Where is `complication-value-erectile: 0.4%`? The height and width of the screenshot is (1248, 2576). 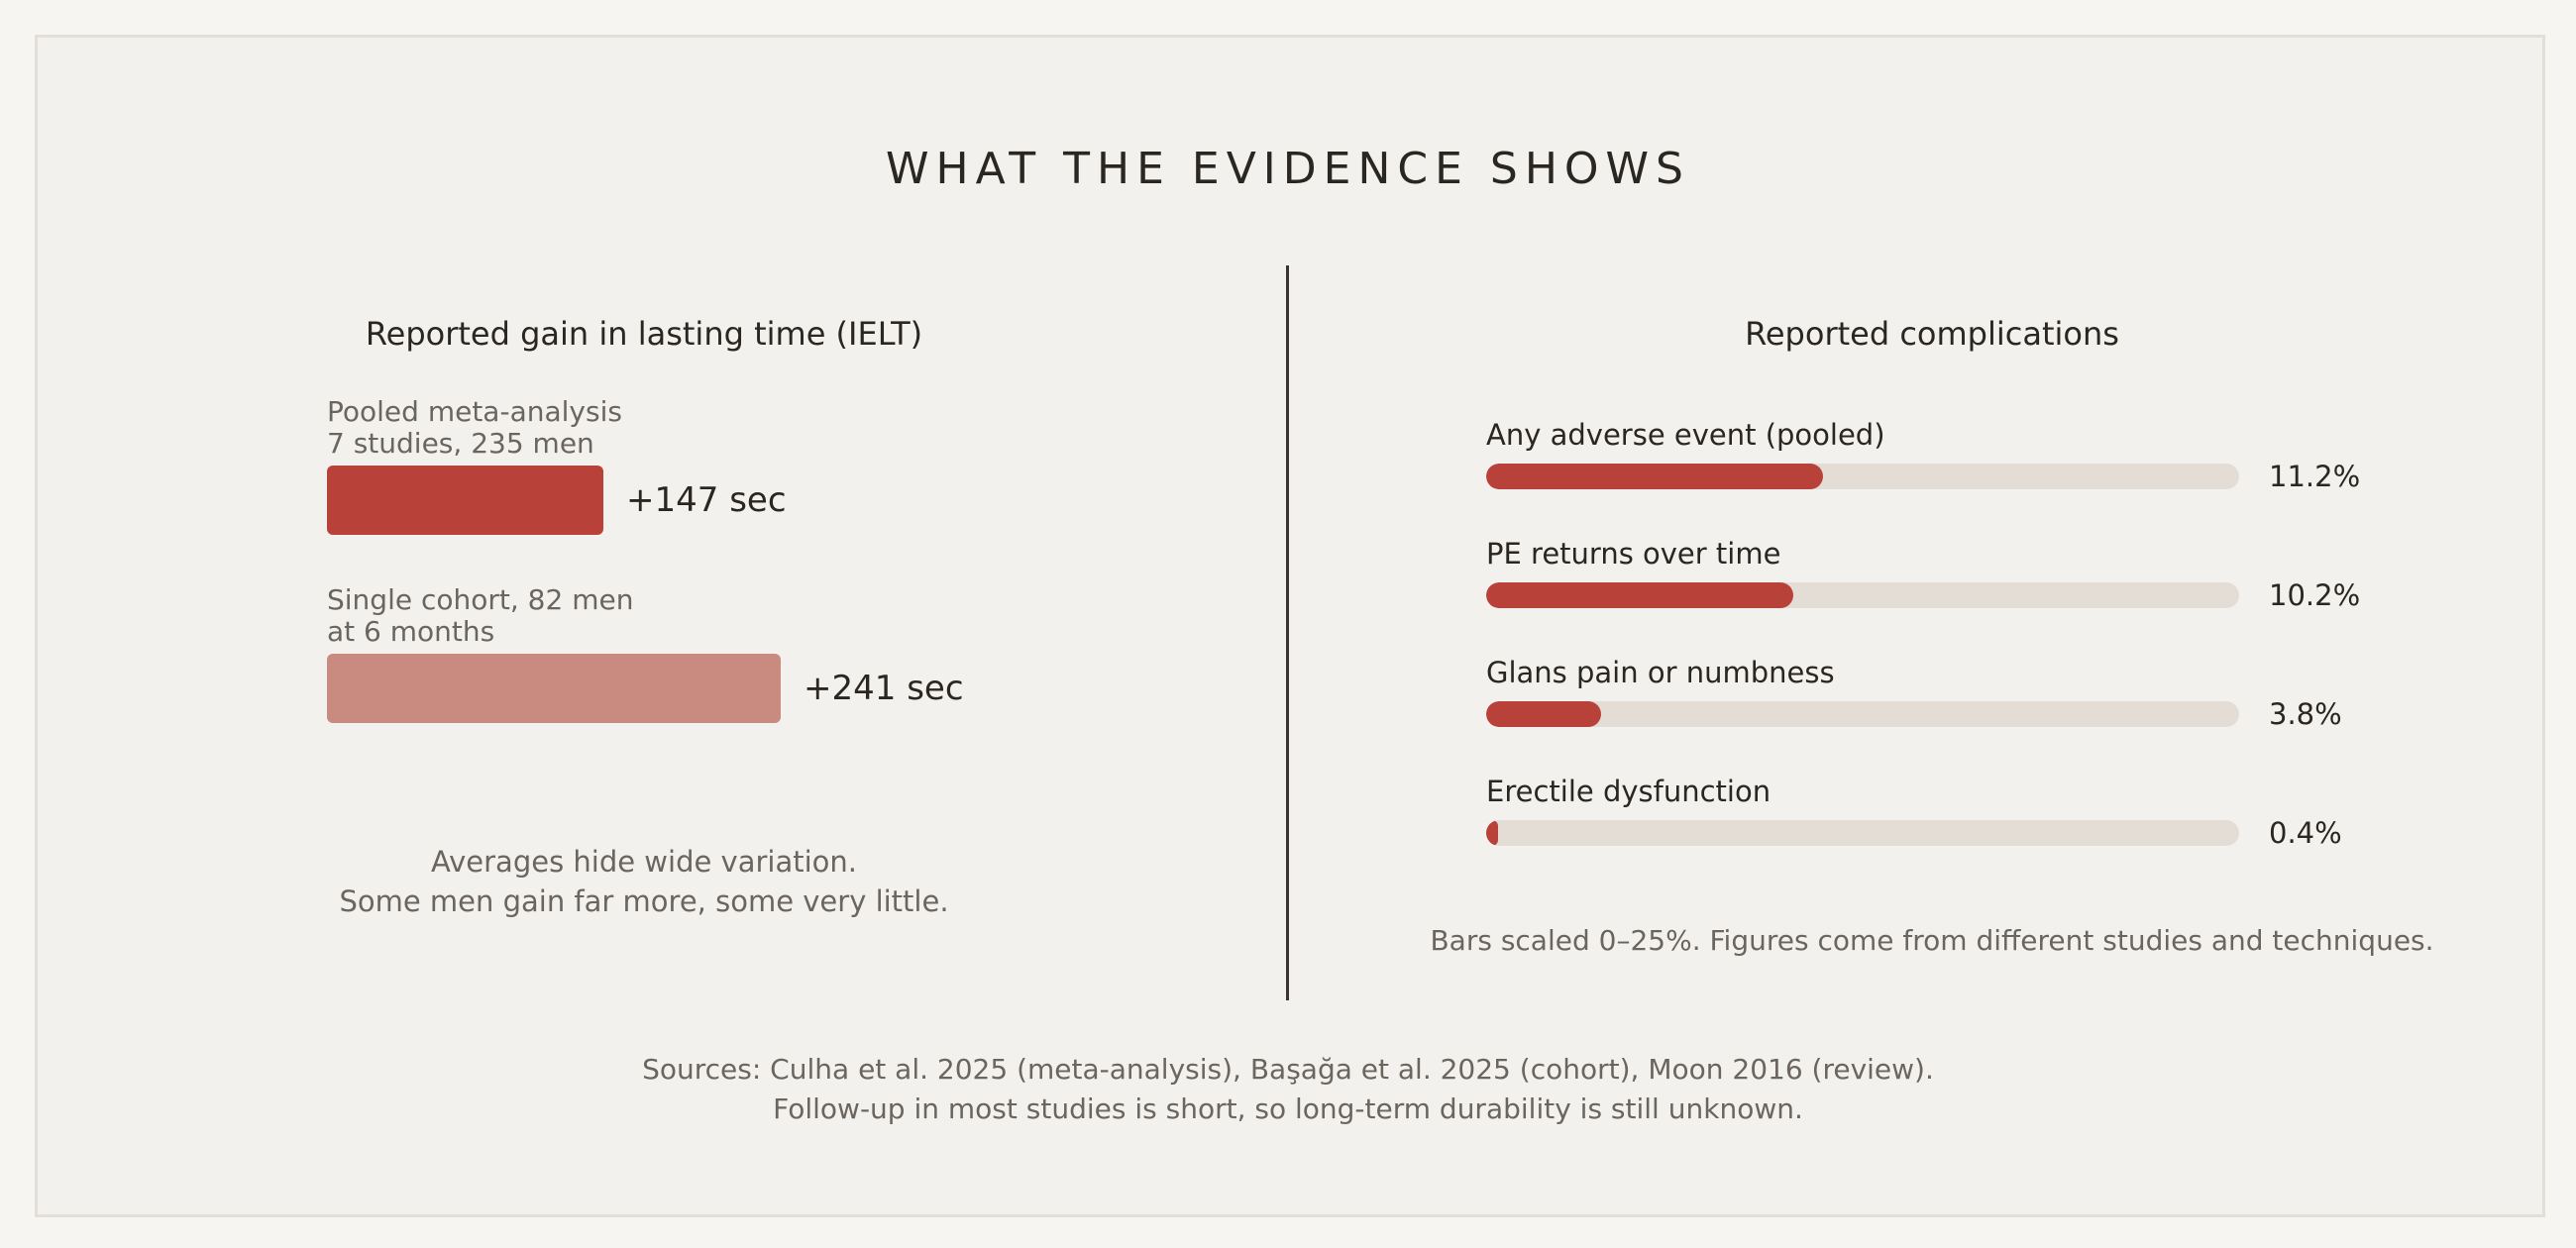
complication-value-erectile: 0.4% is located at coordinates (2305, 833).